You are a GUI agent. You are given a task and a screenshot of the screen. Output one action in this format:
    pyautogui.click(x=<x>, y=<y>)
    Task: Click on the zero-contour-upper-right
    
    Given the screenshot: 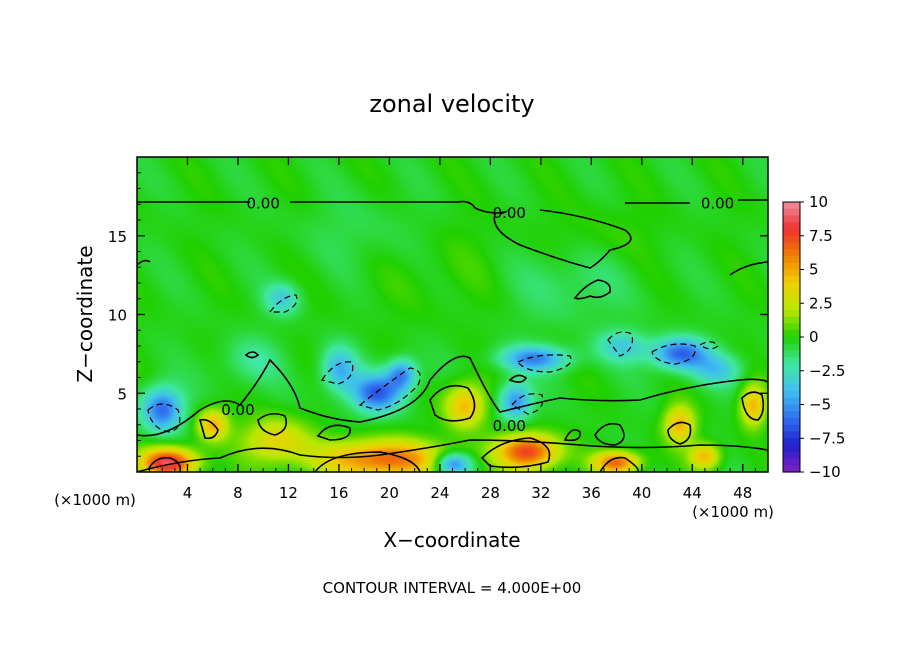 What is the action you would take?
    pyautogui.click(x=630, y=234)
    